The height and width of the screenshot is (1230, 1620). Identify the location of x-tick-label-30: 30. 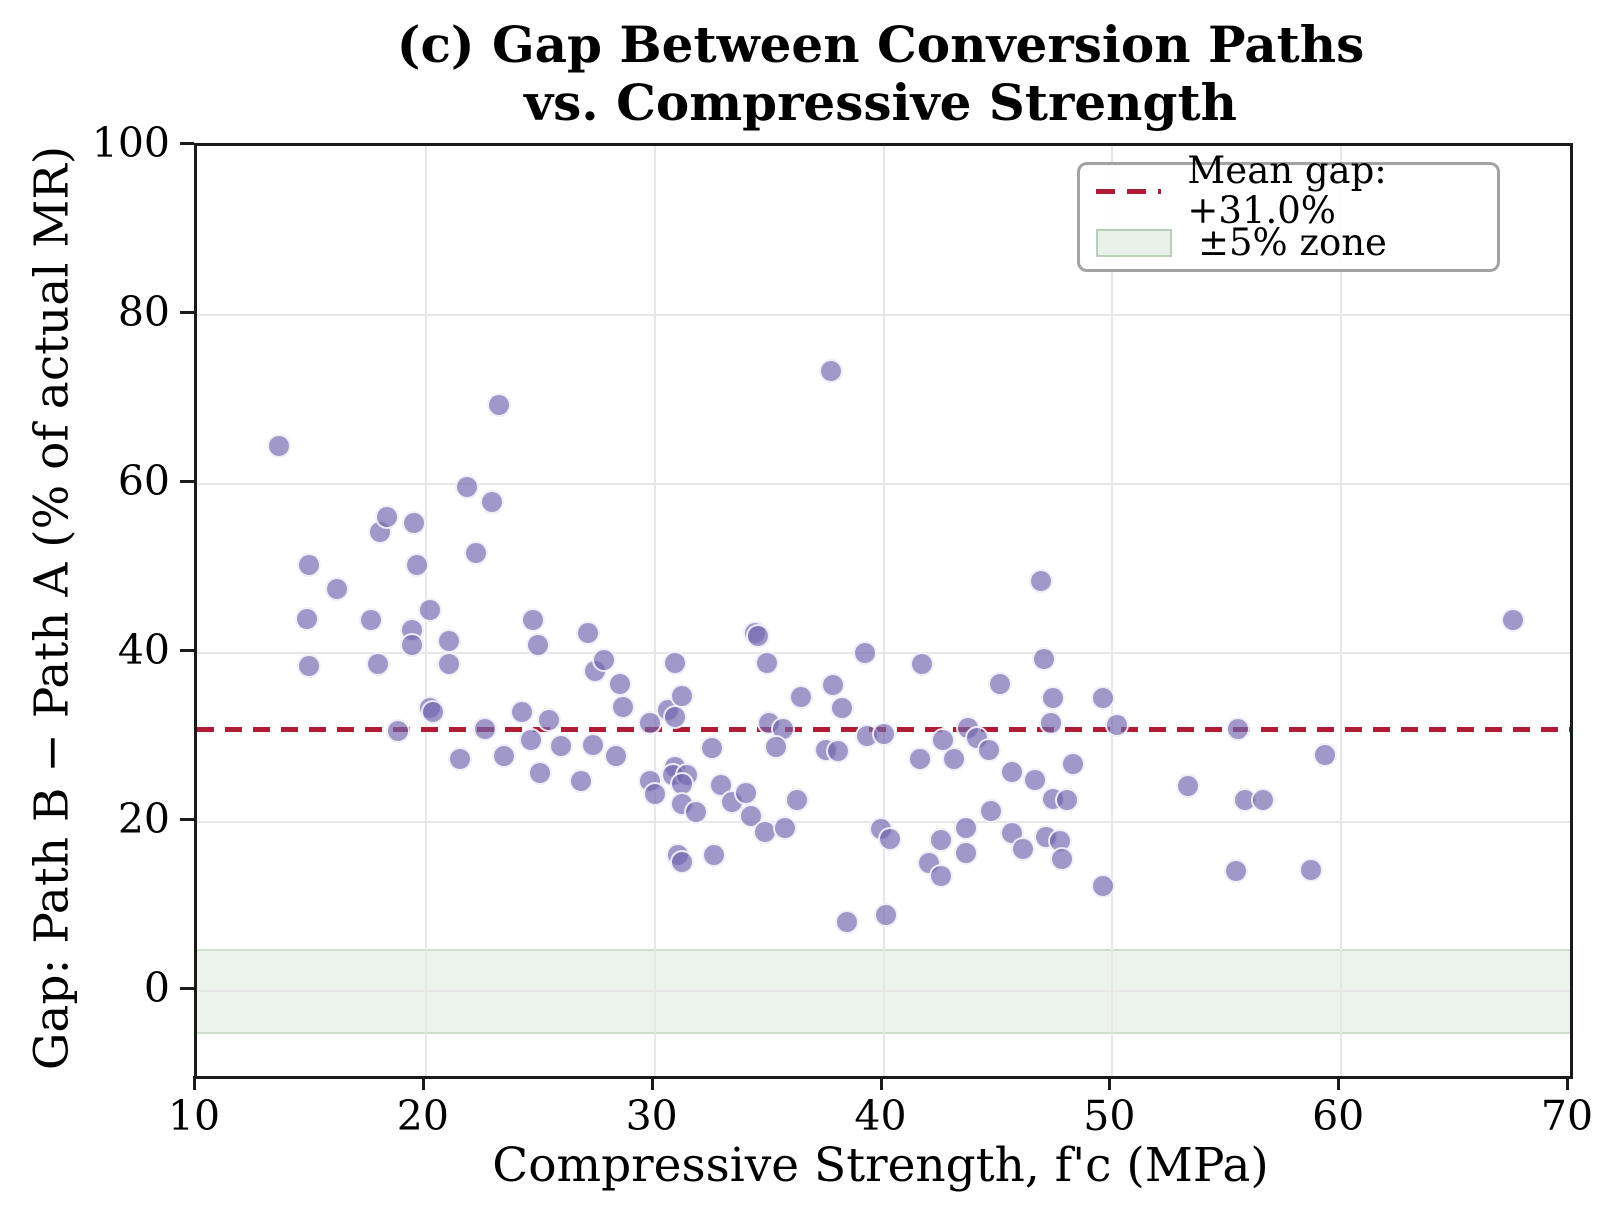
(651, 1116).